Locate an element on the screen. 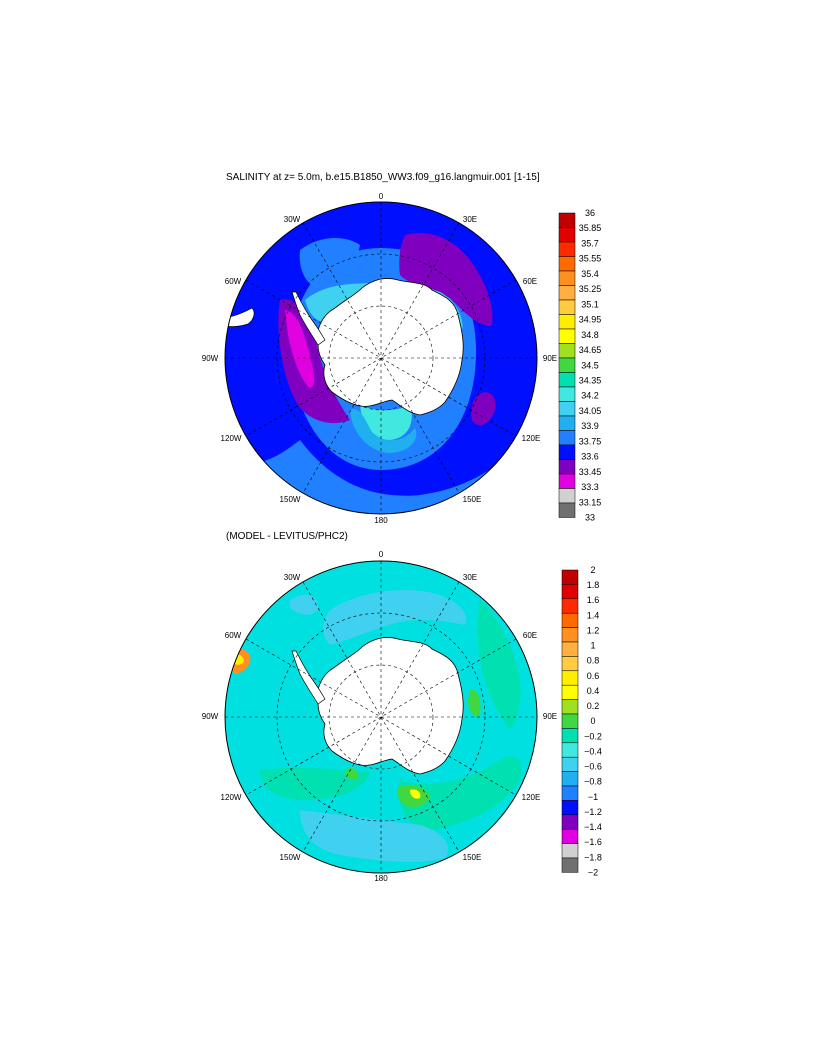  lon-label-150e: 150E is located at coordinates (472, 499).